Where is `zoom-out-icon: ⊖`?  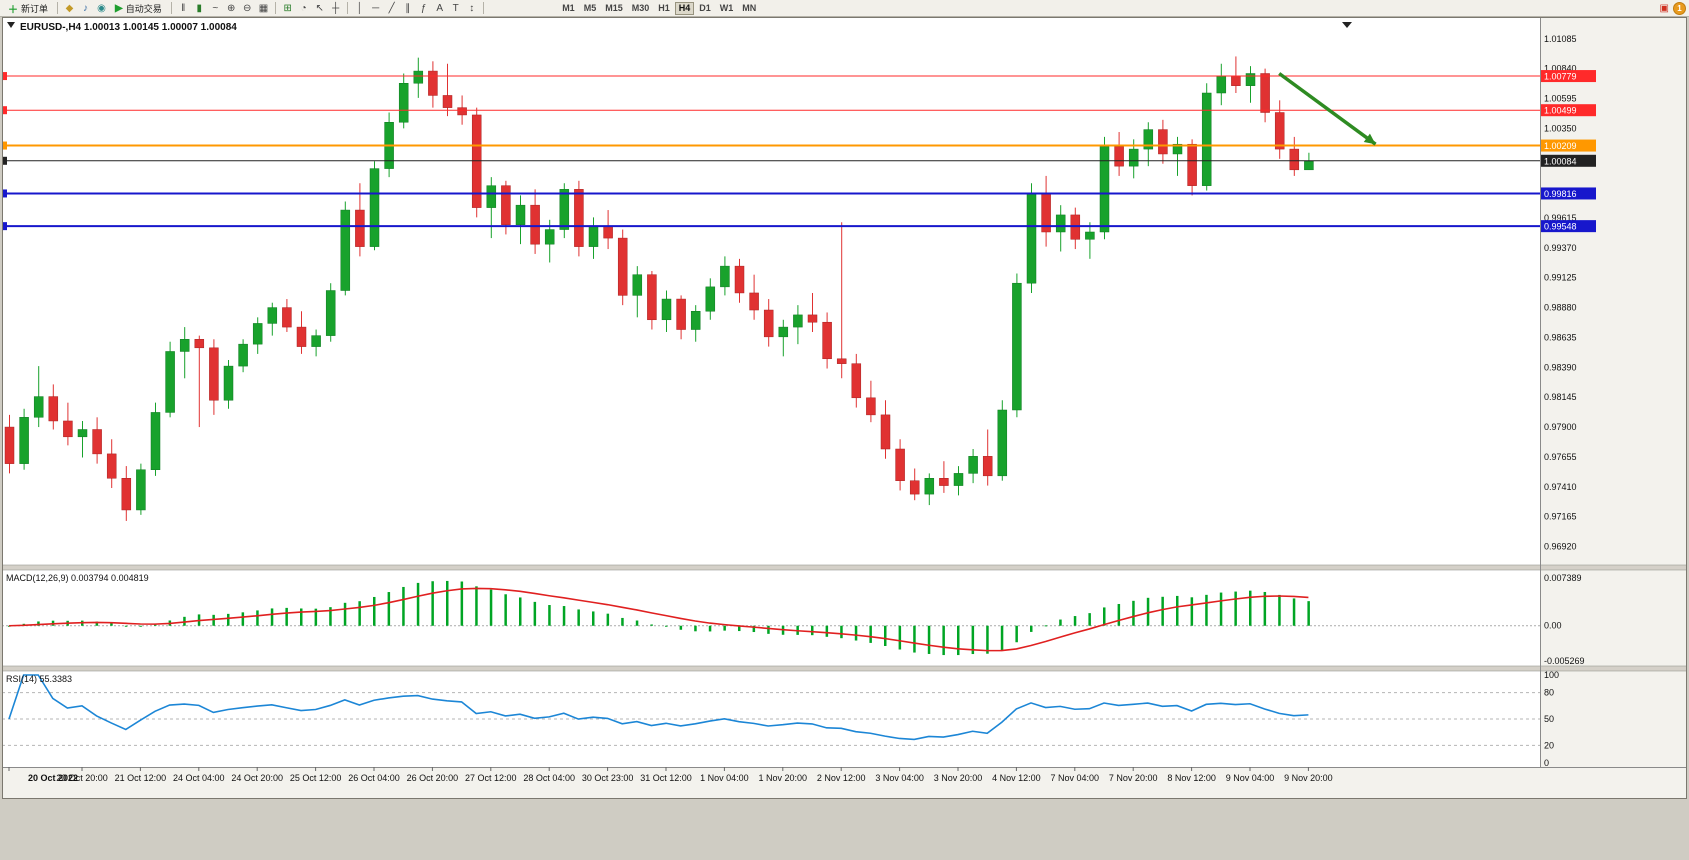
zoom-out-icon: ⊖ is located at coordinates (247, 8).